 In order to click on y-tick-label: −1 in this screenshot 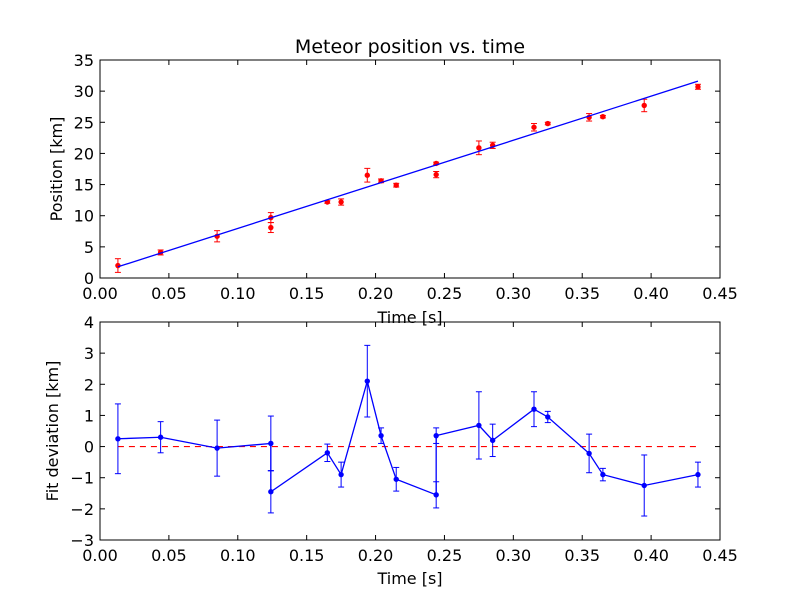, I will do `click(82, 478)`.